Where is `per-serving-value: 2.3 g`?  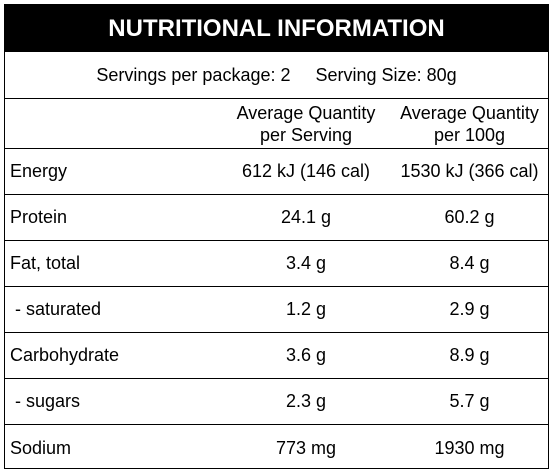 per-serving-value: 2.3 g is located at coordinates (306, 401).